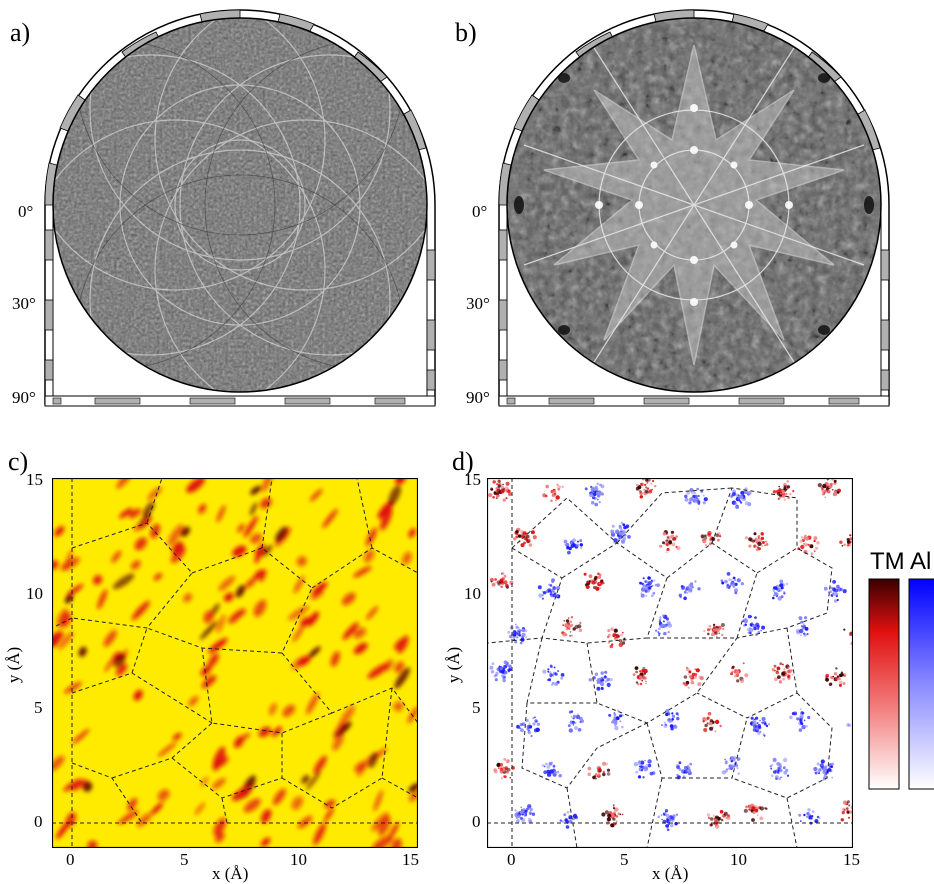  What do you see at coordinates (24, 303) in the screenshot?
I see `panel-a-deg-30: 30°` at bounding box center [24, 303].